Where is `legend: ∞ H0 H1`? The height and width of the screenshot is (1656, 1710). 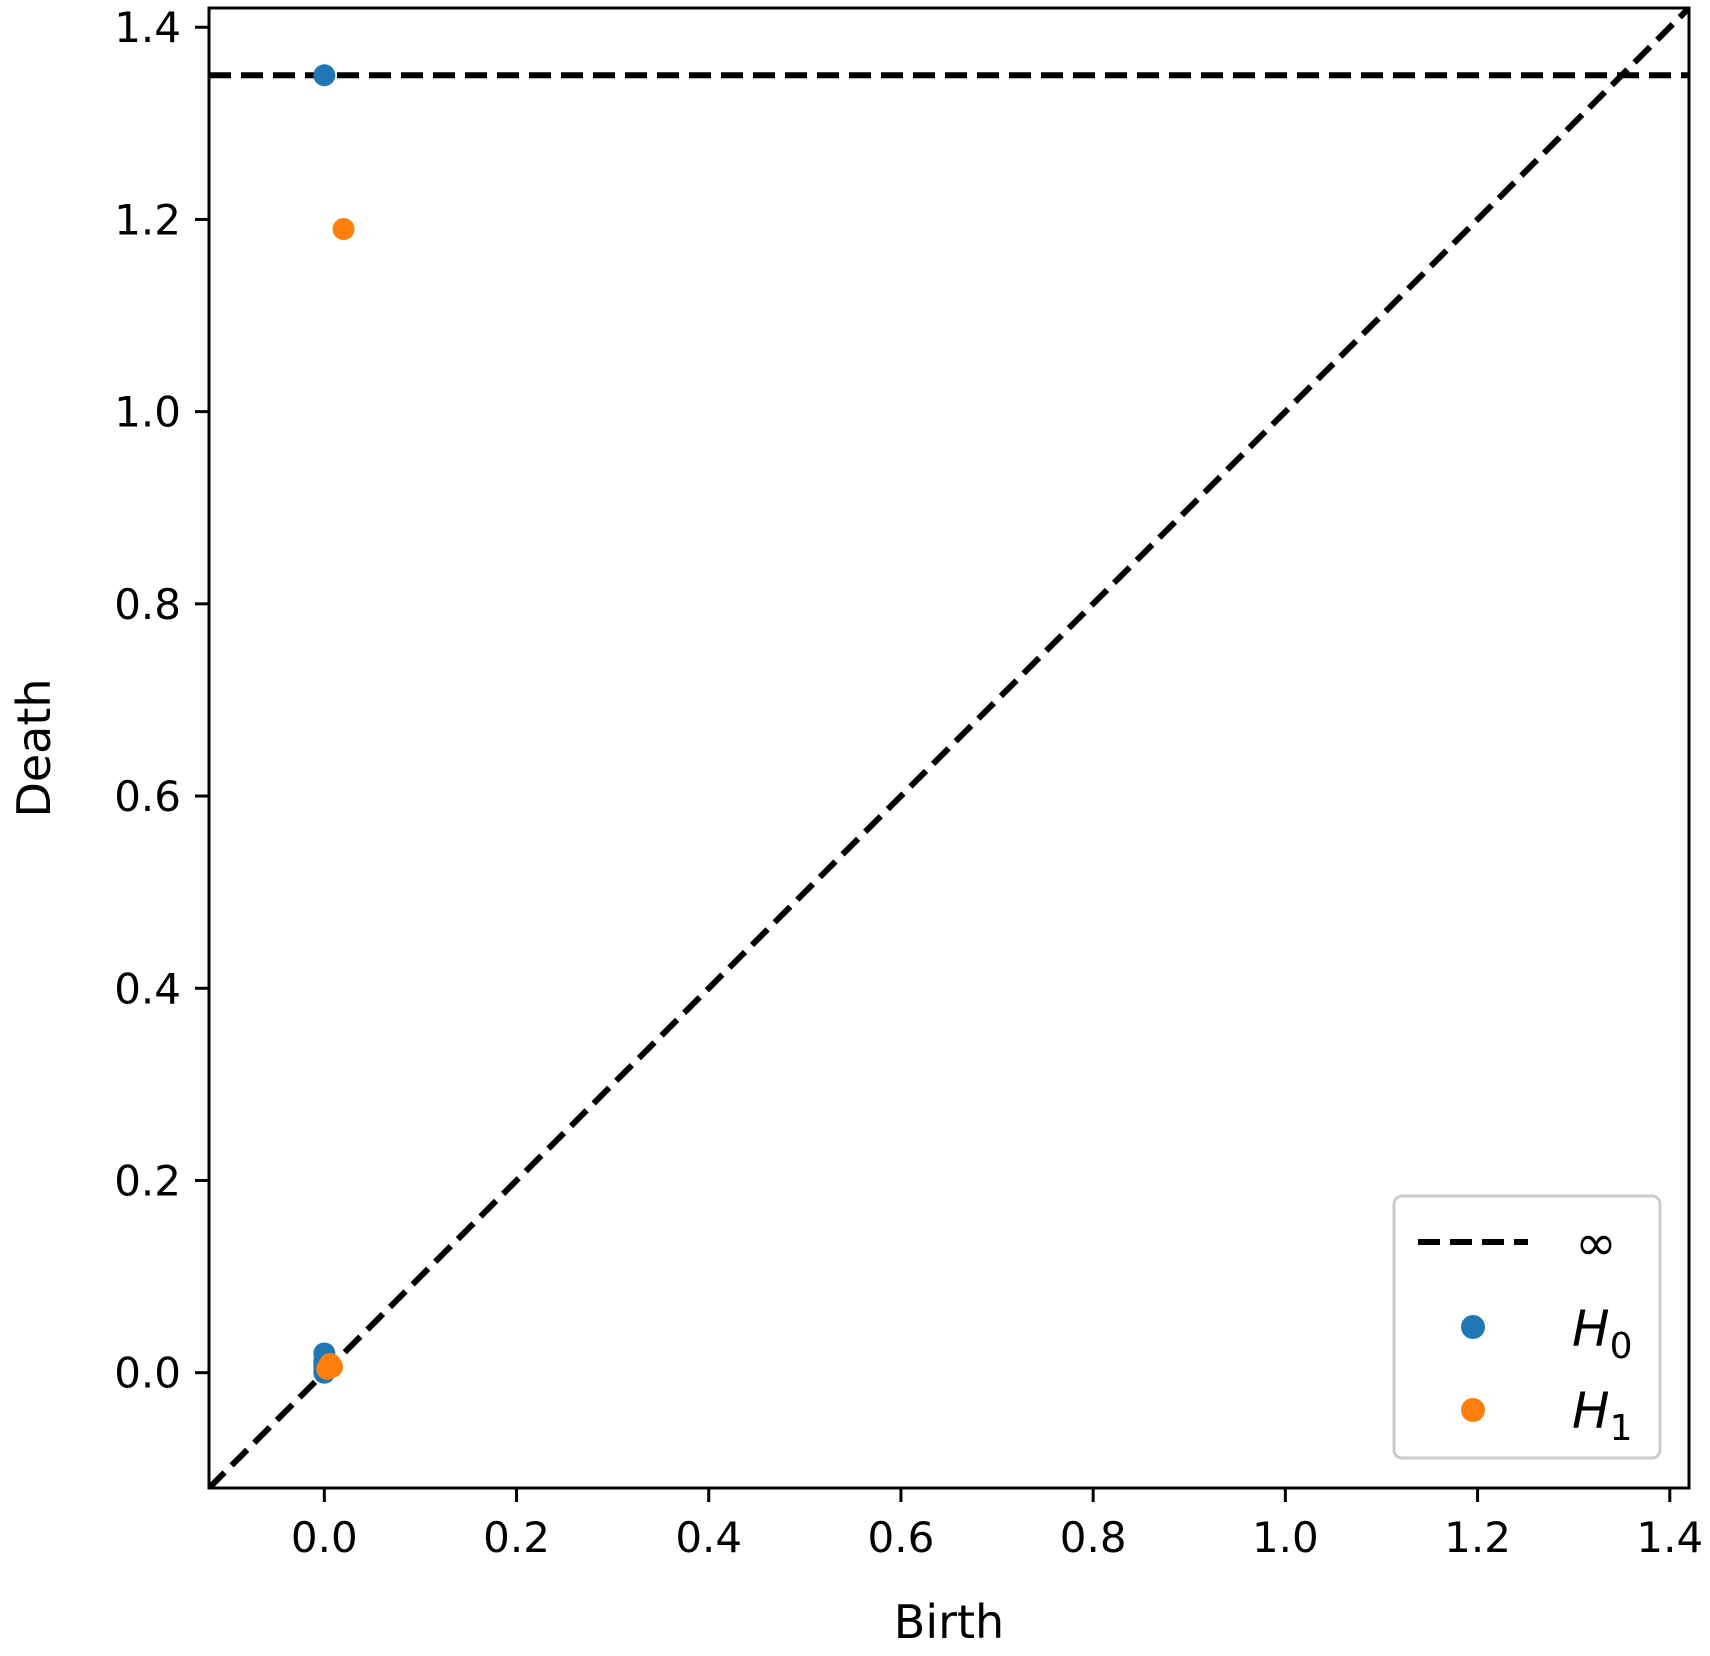
legend: ∞ H0 H1 is located at coordinates (1527, 1327).